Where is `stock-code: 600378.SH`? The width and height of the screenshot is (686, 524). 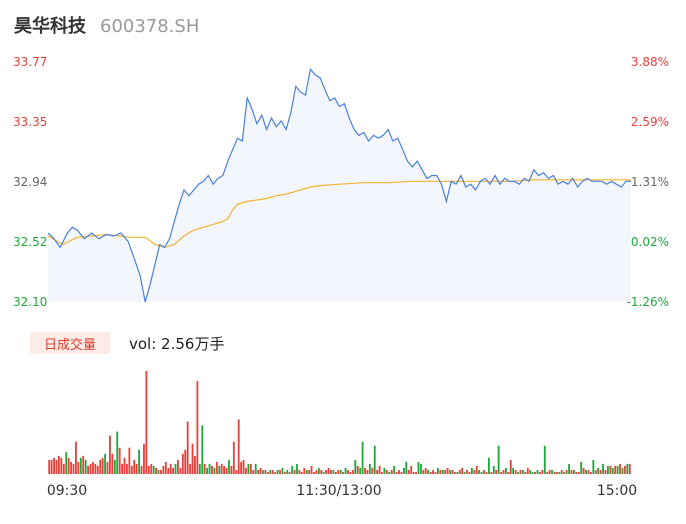 stock-code: 600378.SH is located at coordinates (150, 26).